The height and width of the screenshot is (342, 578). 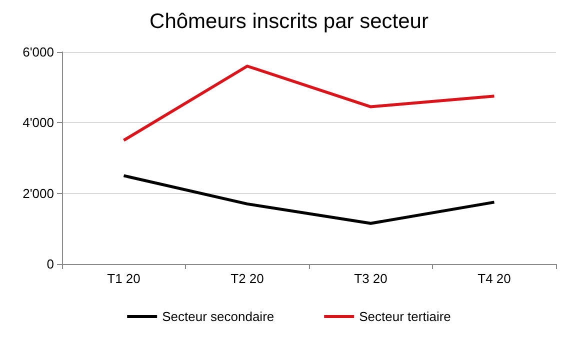 What do you see at coordinates (247, 278) in the screenshot?
I see `x-tick-label: T2 20` at bounding box center [247, 278].